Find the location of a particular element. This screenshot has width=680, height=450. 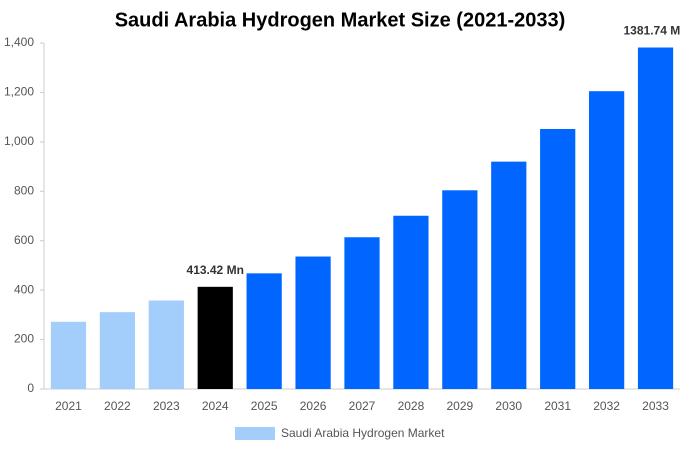

y-tick-label: 1,000 is located at coordinates (19, 141).